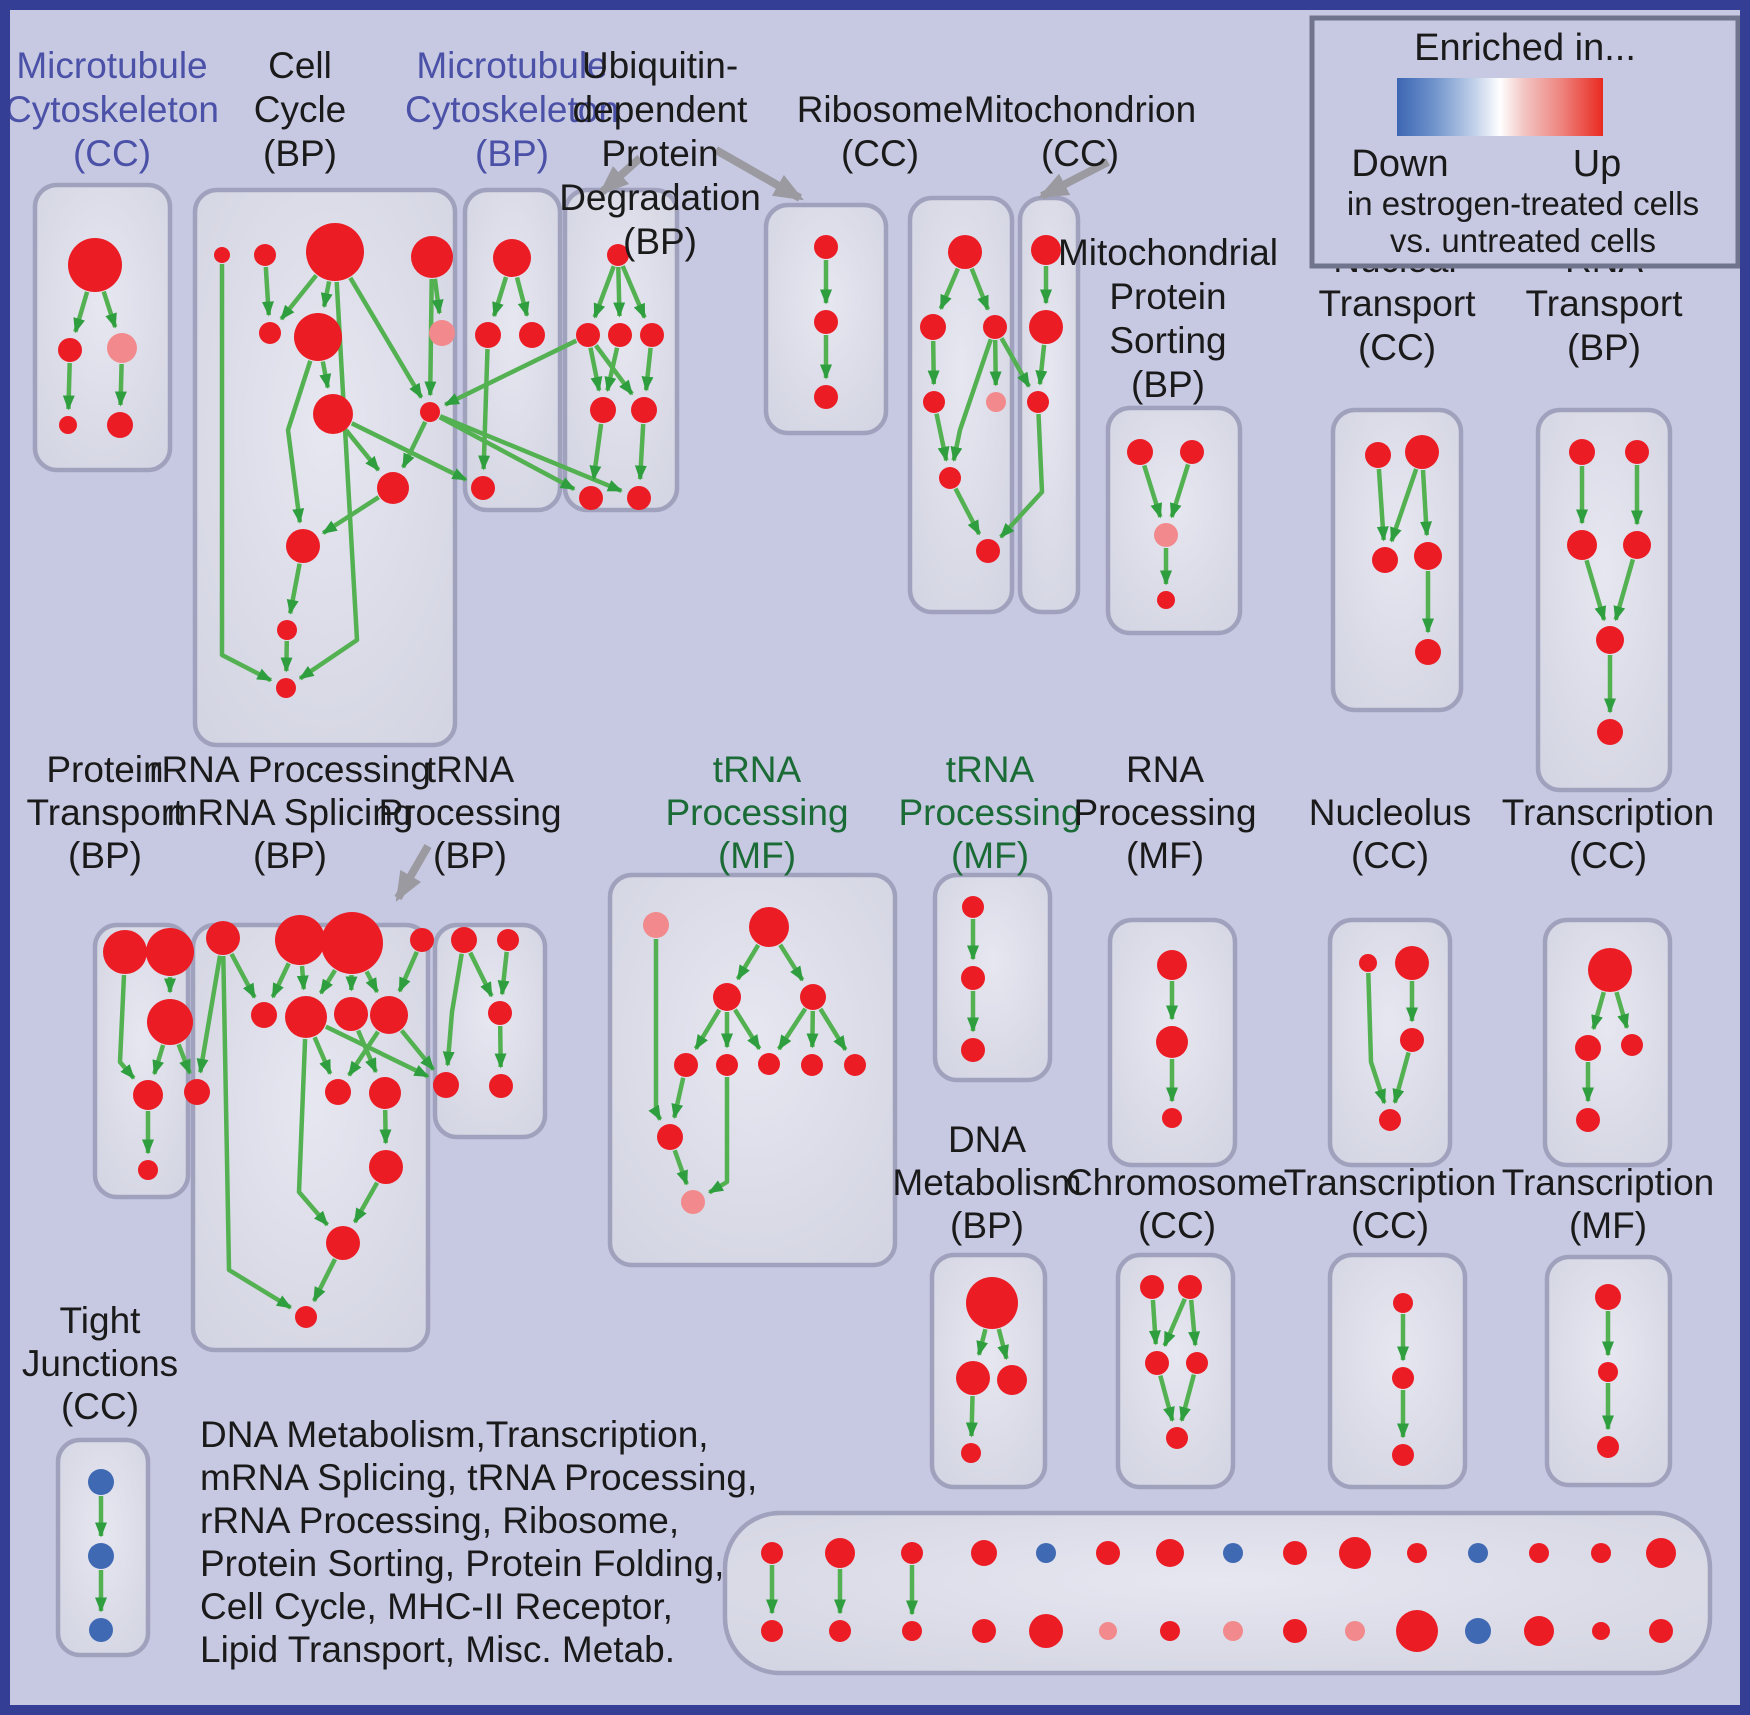 Image resolution: width=1750 pixels, height=1715 pixels. I want to click on node-c13, so click(286, 688).